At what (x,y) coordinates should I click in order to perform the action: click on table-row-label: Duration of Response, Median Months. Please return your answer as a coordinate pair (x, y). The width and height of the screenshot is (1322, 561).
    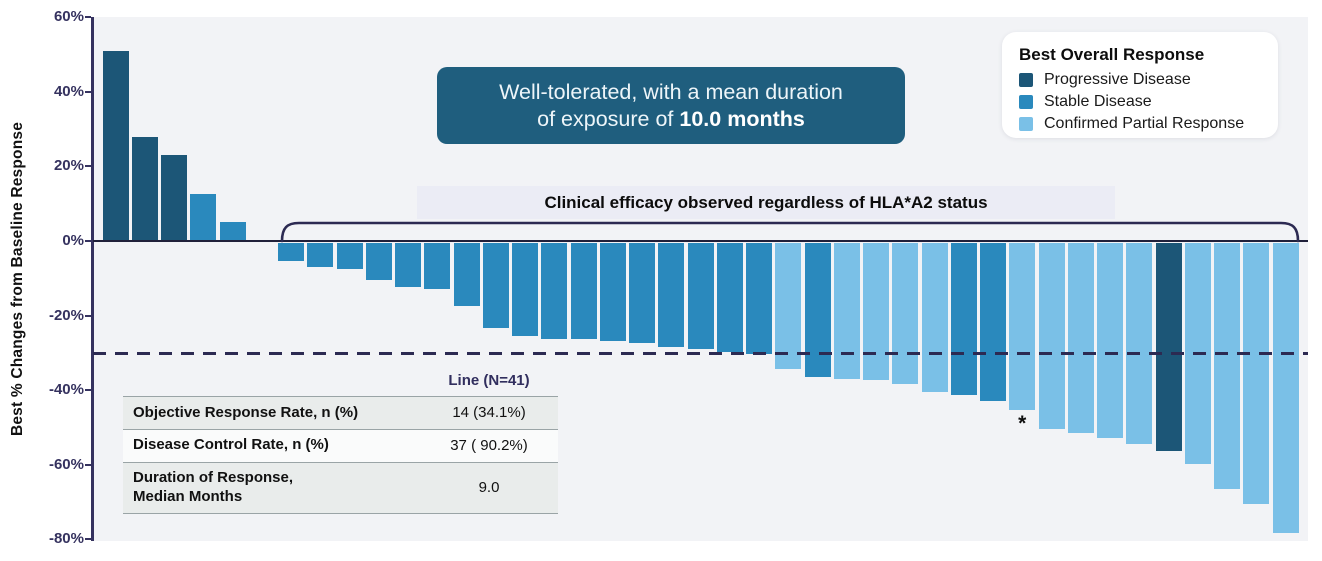
    Looking at the image, I should click on (213, 487).